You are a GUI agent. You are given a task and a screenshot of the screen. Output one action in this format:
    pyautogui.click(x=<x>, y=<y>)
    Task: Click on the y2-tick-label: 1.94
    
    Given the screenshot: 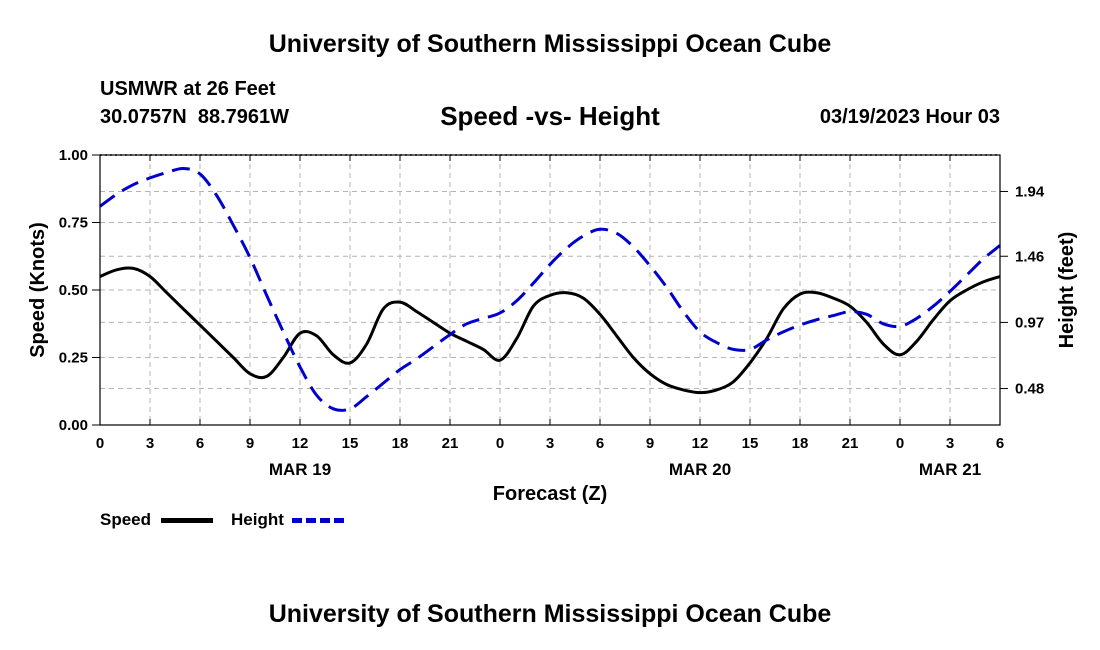 What is the action you would take?
    pyautogui.click(x=1030, y=191)
    